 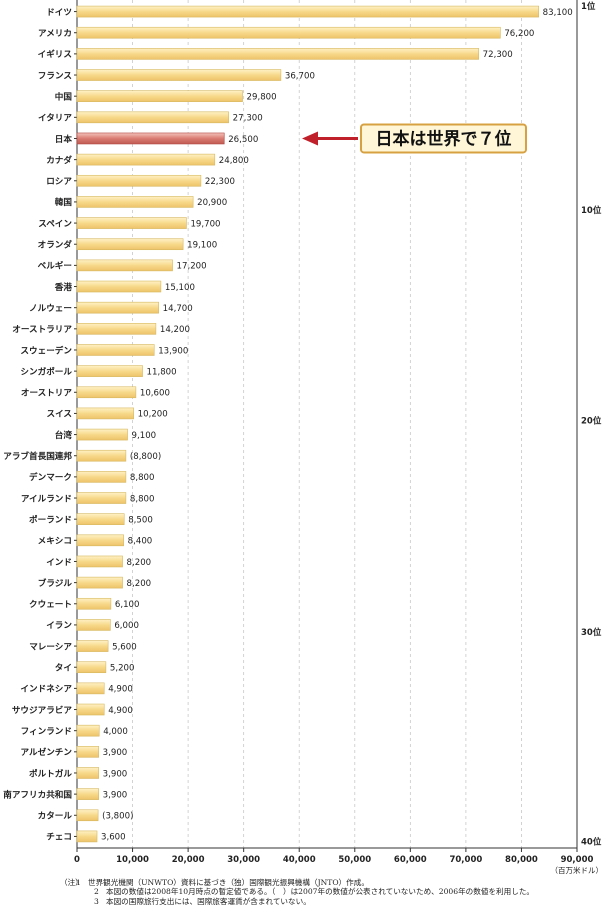 What do you see at coordinates (50, 646) in the screenshot?
I see `category-label: マレーシア` at bounding box center [50, 646].